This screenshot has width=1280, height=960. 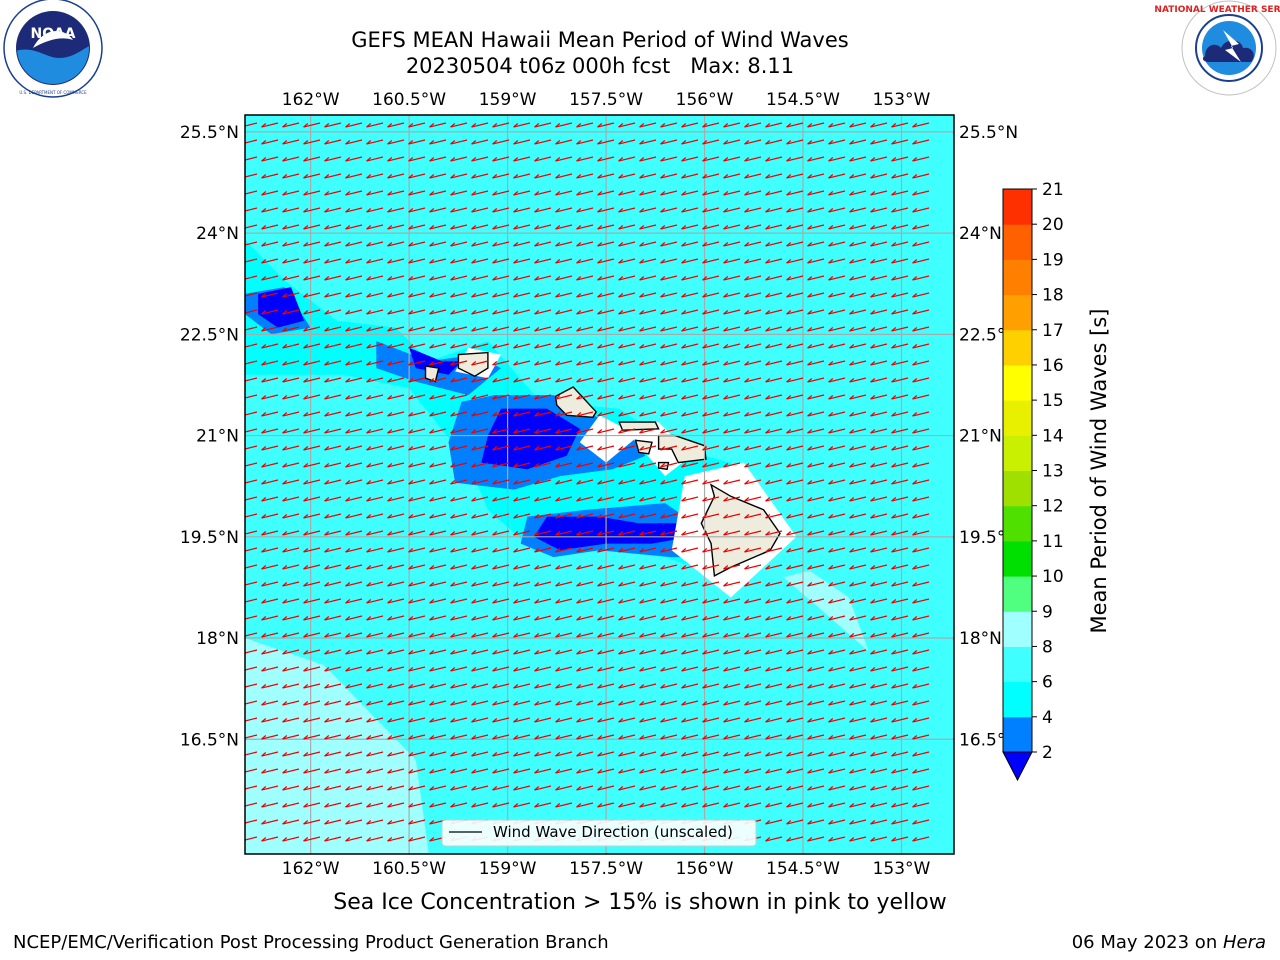 I want to click on colorbar-label: Mean Period of Wind Waves [s], so click(x=1099, y=471).